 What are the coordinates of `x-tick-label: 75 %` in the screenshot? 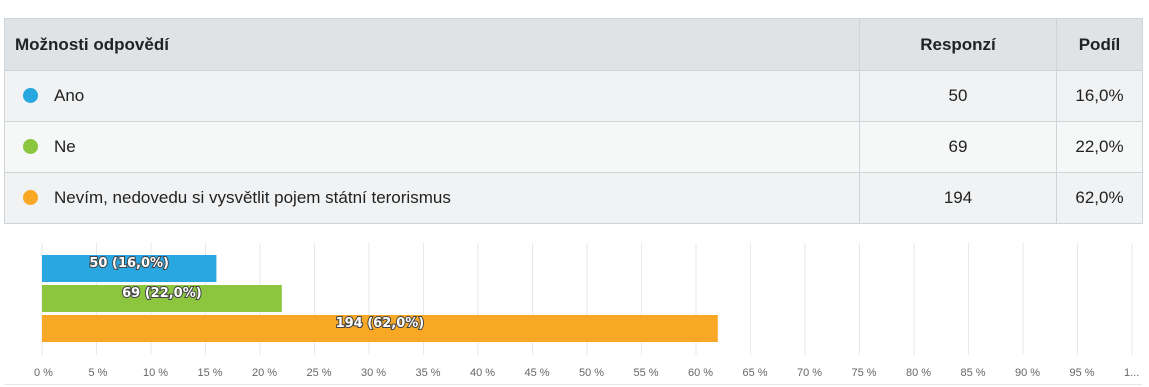 It's located at (864, 373).